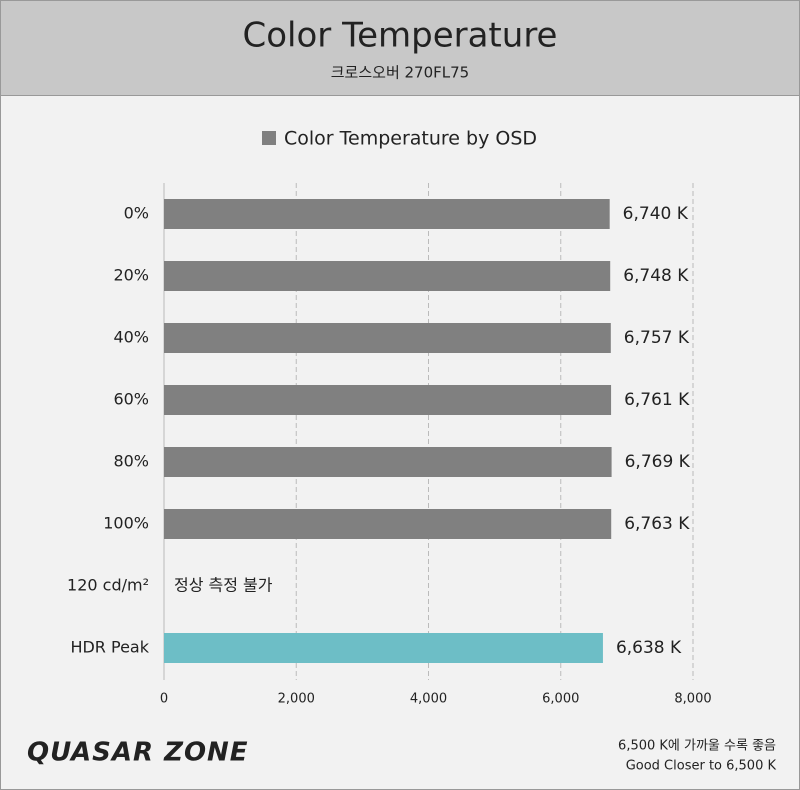 The height and width of the screenshot is (790, 800). I want to click on footer-note: 6,500 K에 가까울 수록 좋음, so click(697, 746).